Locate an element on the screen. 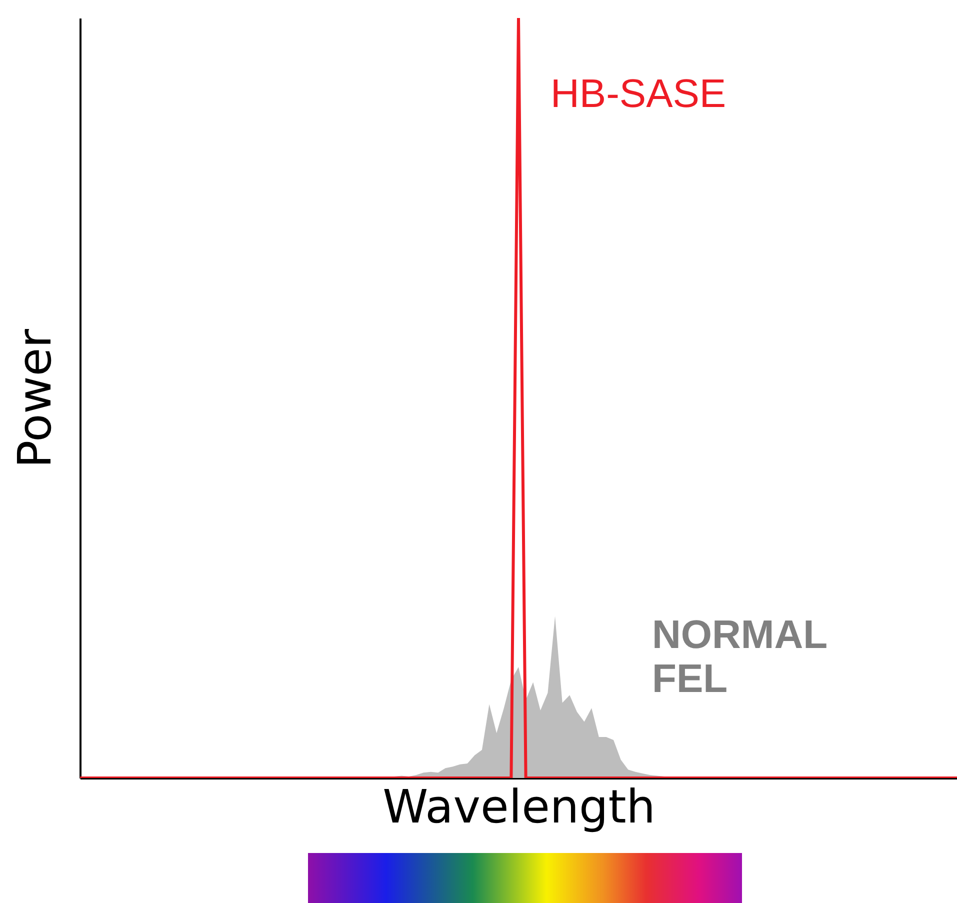 The width and height of the screenshot is (957, 903). x-axis-title: Wavelength is located at coordinates (519, 807).